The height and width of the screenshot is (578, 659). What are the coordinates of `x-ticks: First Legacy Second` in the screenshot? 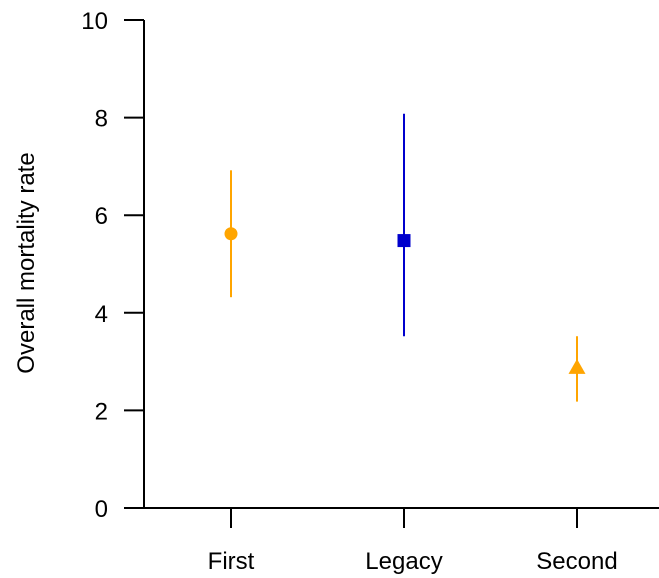 It's located at (413, 541).